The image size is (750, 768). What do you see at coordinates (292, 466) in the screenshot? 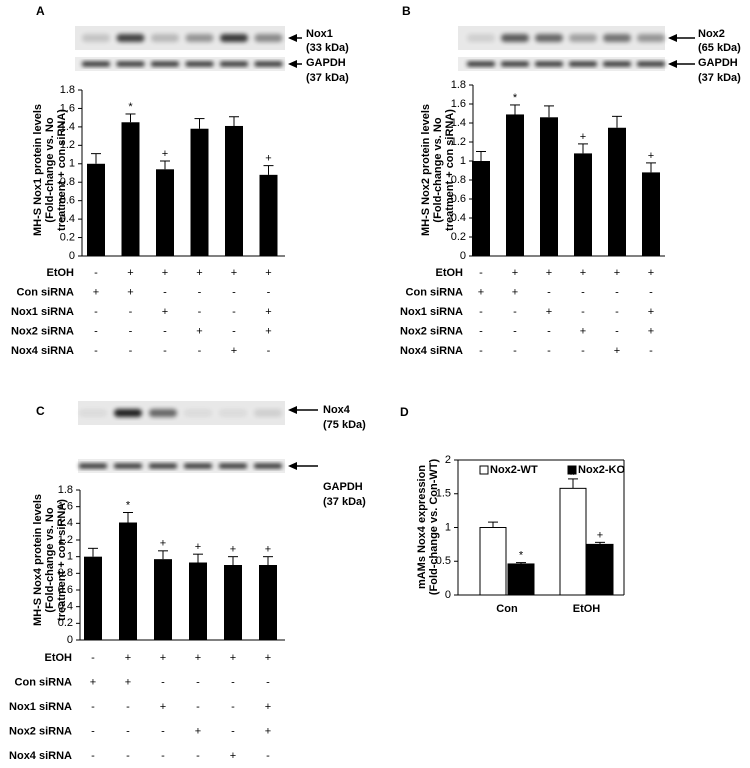
I see `arrow-head` at bounding box center [292, 466].